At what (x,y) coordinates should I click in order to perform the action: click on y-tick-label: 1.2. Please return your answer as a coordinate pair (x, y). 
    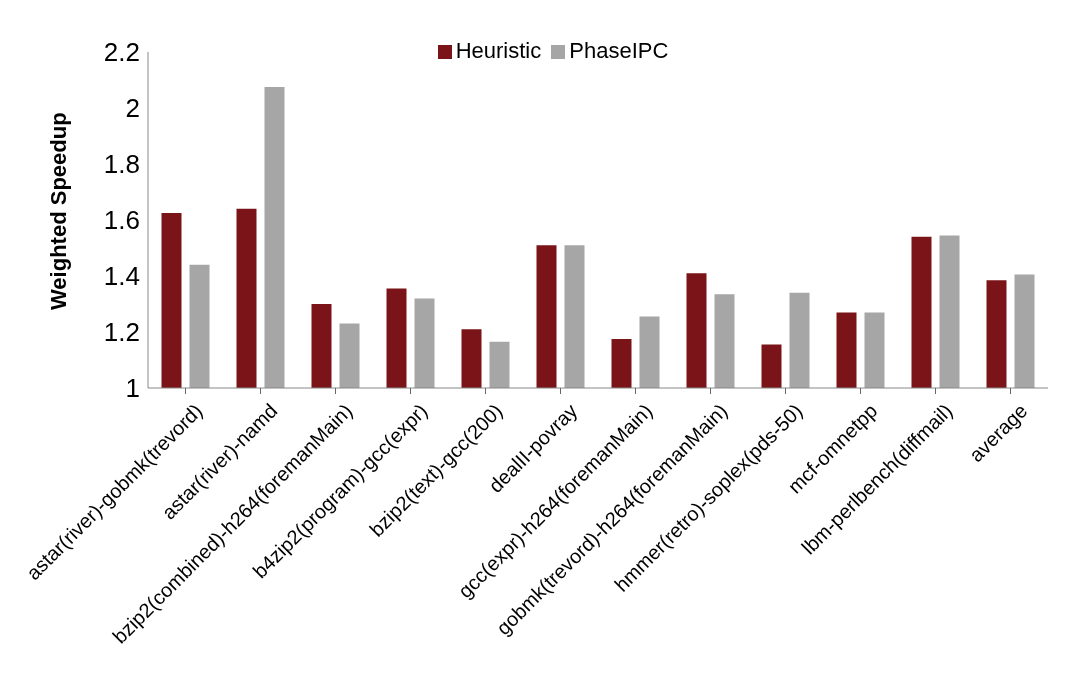
    Looking at the image, I should click on (121, 332).